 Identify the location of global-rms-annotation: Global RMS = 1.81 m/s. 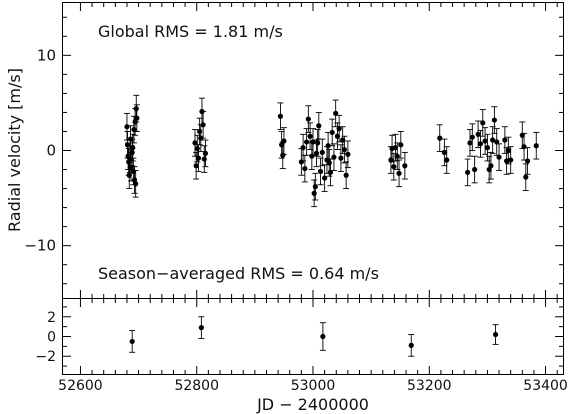
(190, 31).